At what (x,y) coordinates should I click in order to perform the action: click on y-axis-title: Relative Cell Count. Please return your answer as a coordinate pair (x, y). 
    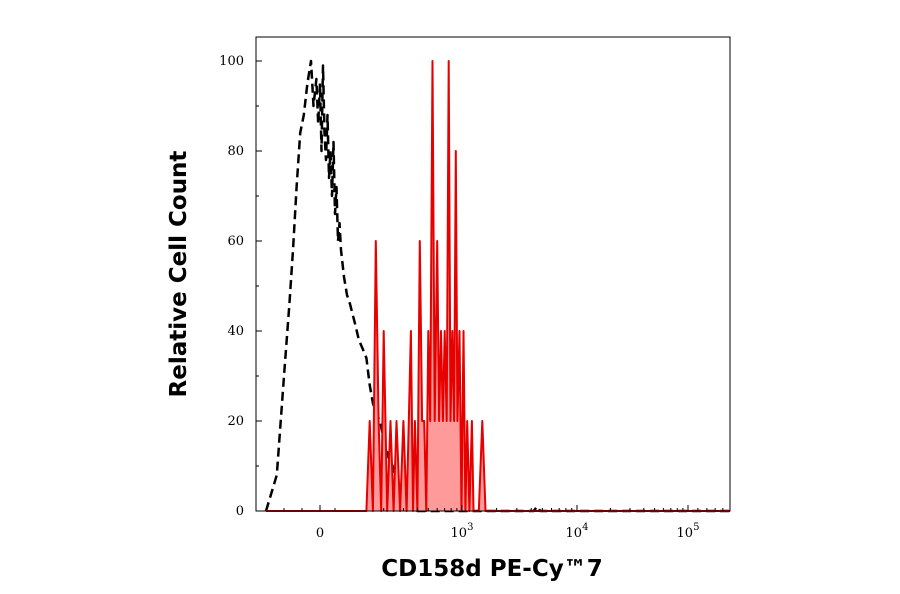
    Looking at the image, I should click on (179, 274).